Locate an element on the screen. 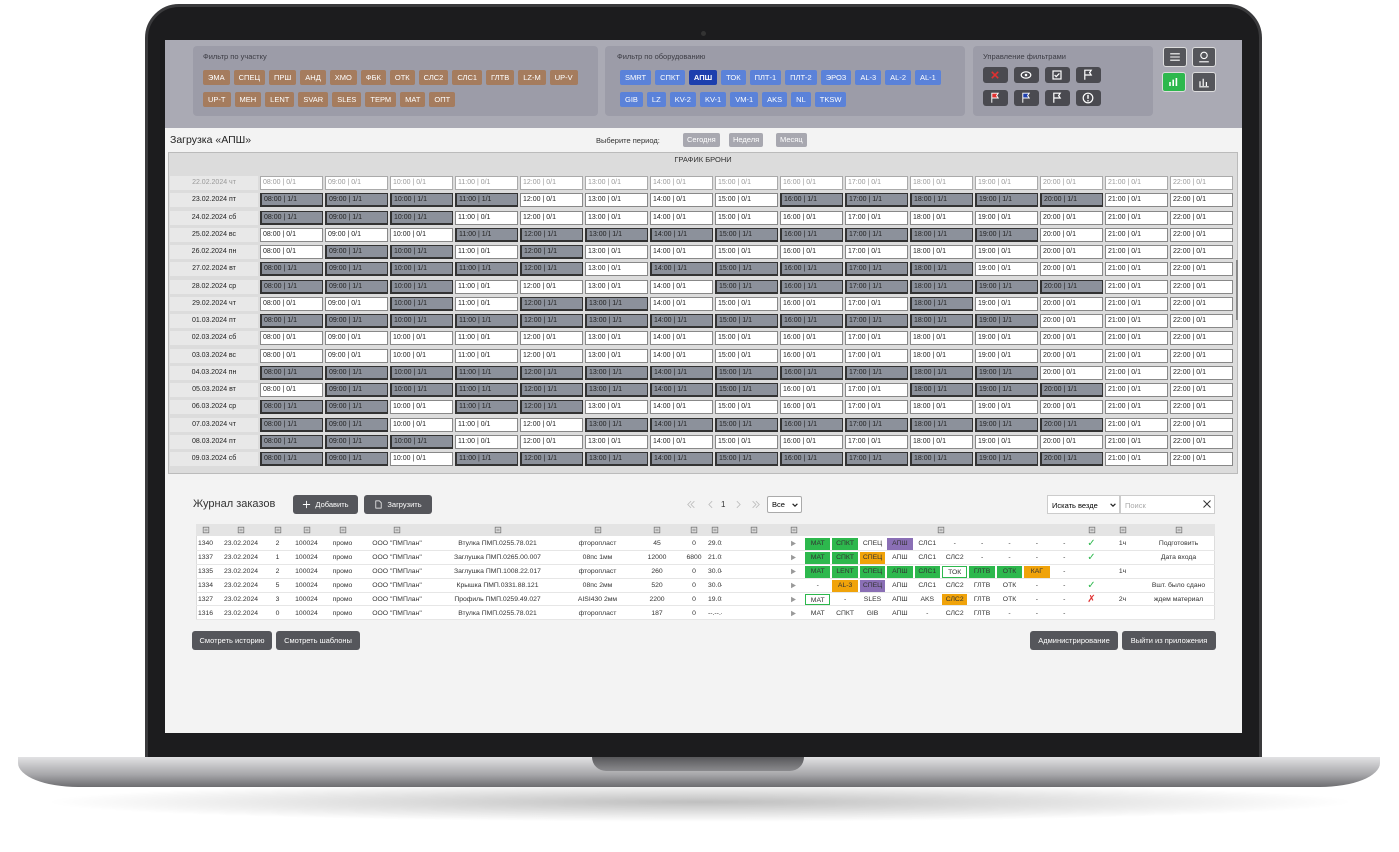 This screenshot has height=852, width=1399. schedule-slot: 15:00 | 0/1 is located at coordinates (746, 303).